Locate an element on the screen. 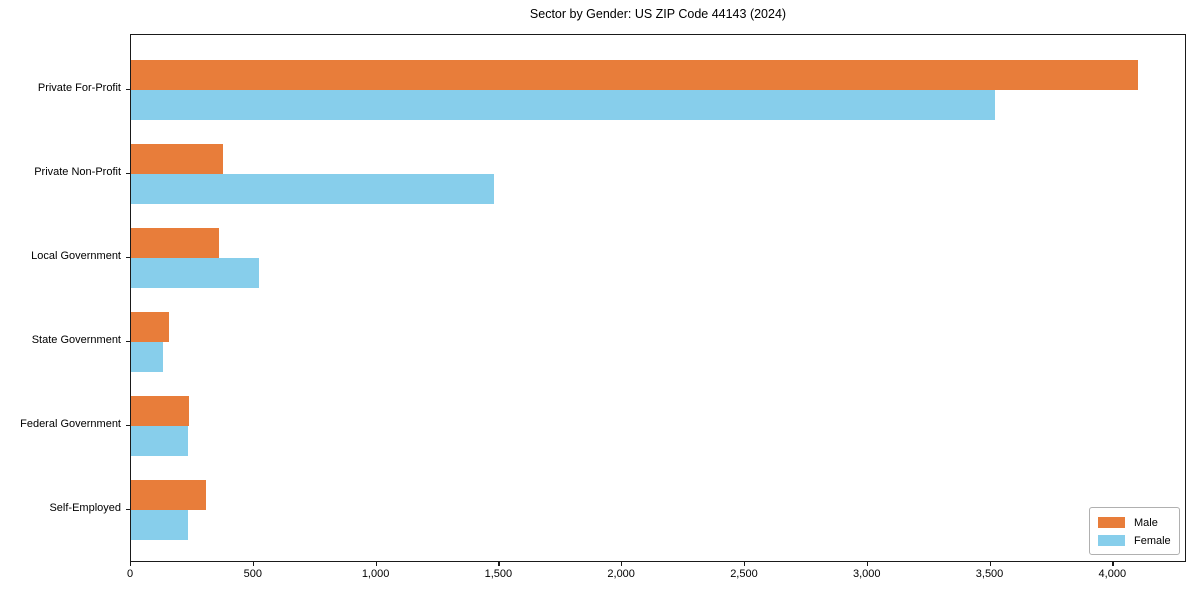 The height and width of the screenshot is (600, 1200). legend-label-female: Female is located at coordinates (1152, 540).